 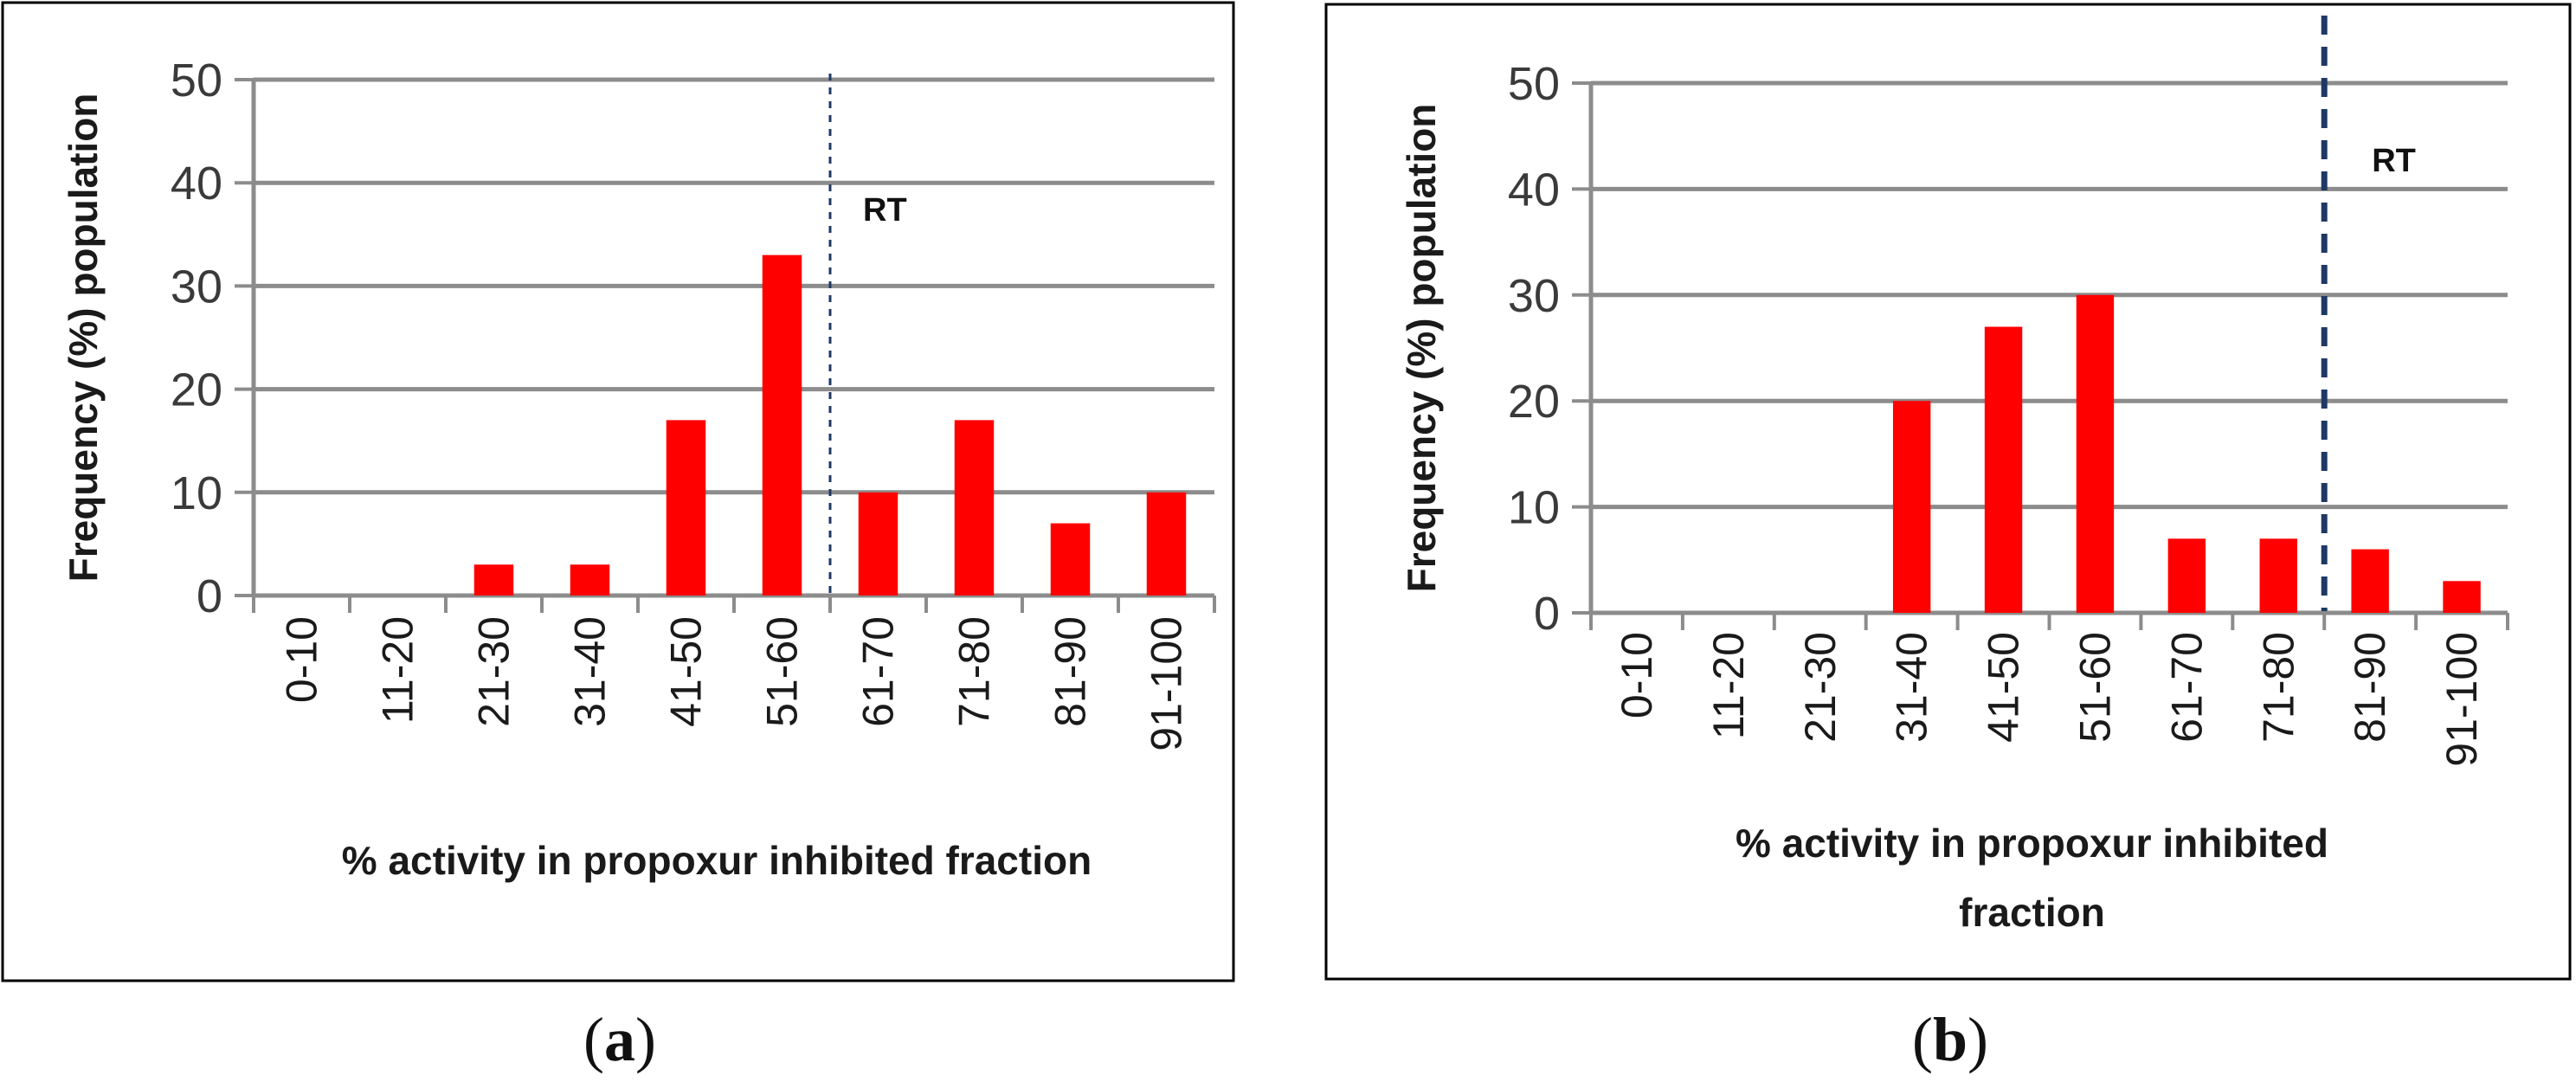 I want to click on panel-caption: (b), so click(x=1950, y=1039).